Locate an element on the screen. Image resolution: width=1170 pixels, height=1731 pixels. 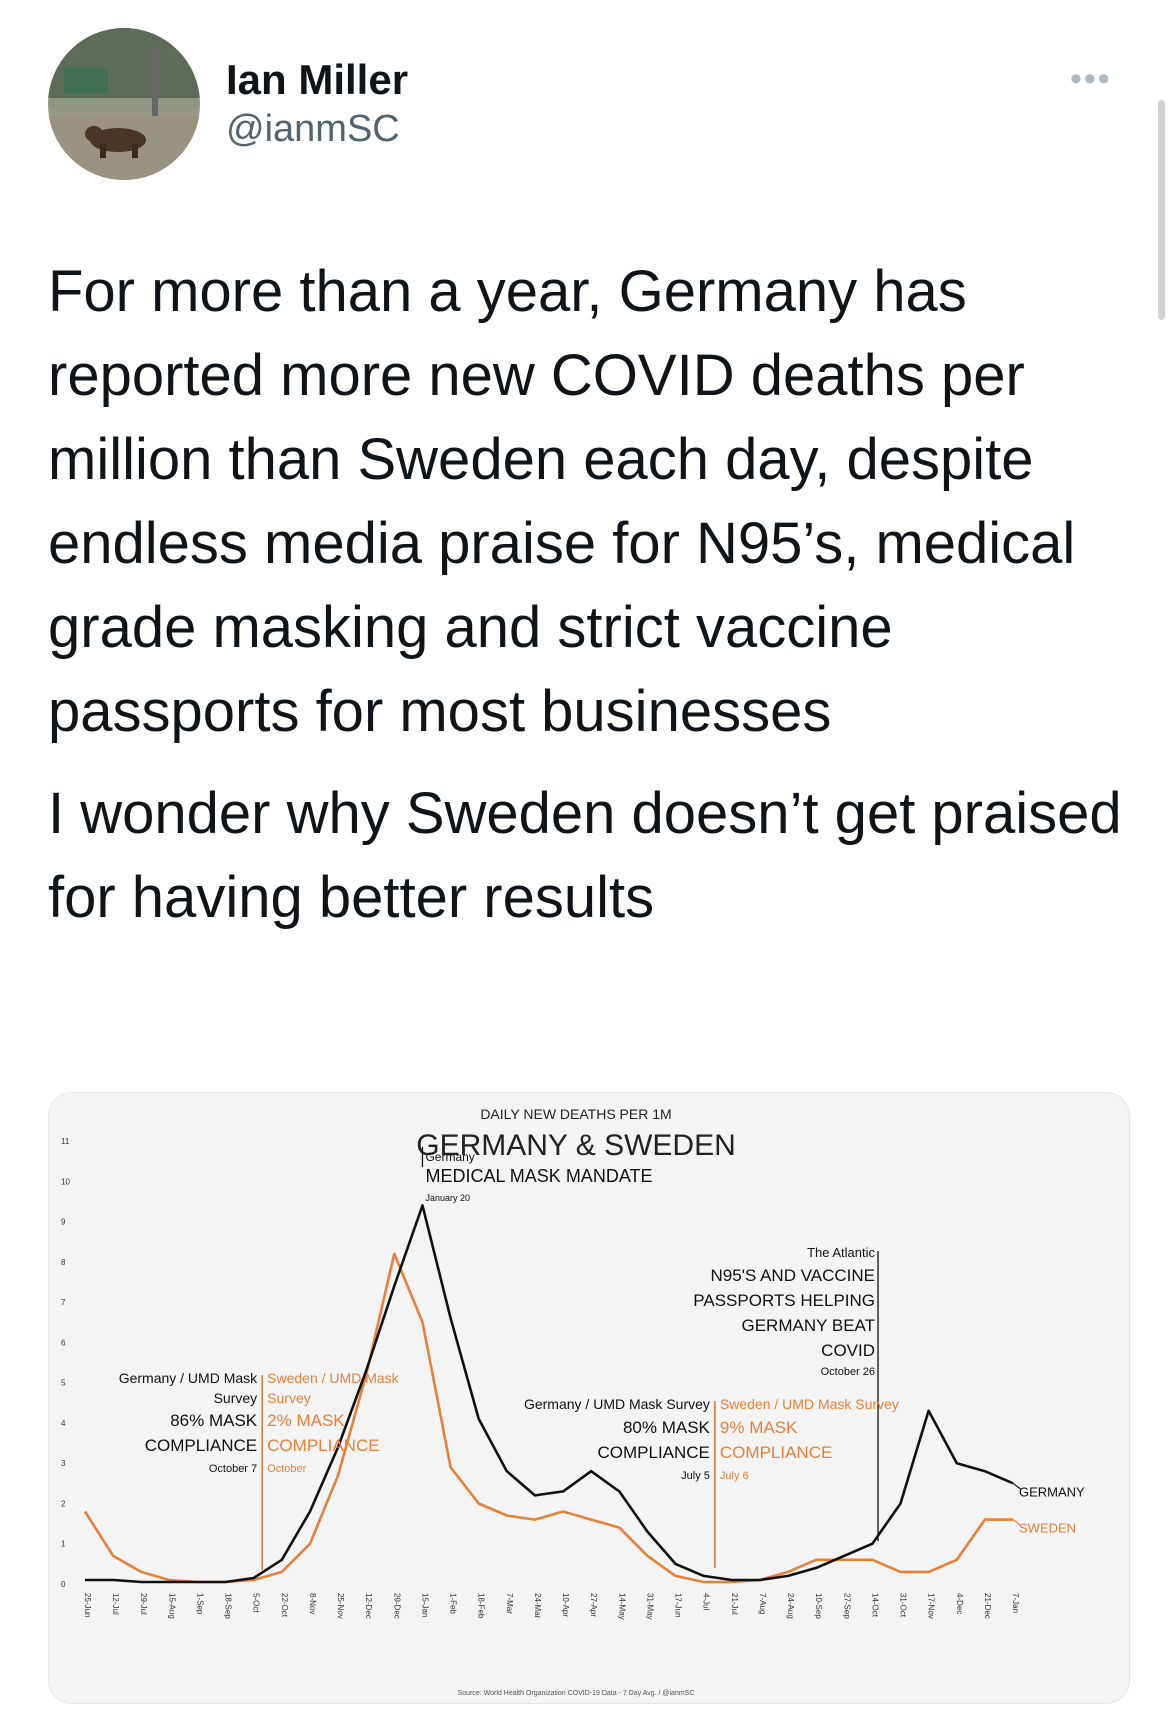
annotation-text: MEDICAL MASK MANDATE is located at coordinates (538, 1176).